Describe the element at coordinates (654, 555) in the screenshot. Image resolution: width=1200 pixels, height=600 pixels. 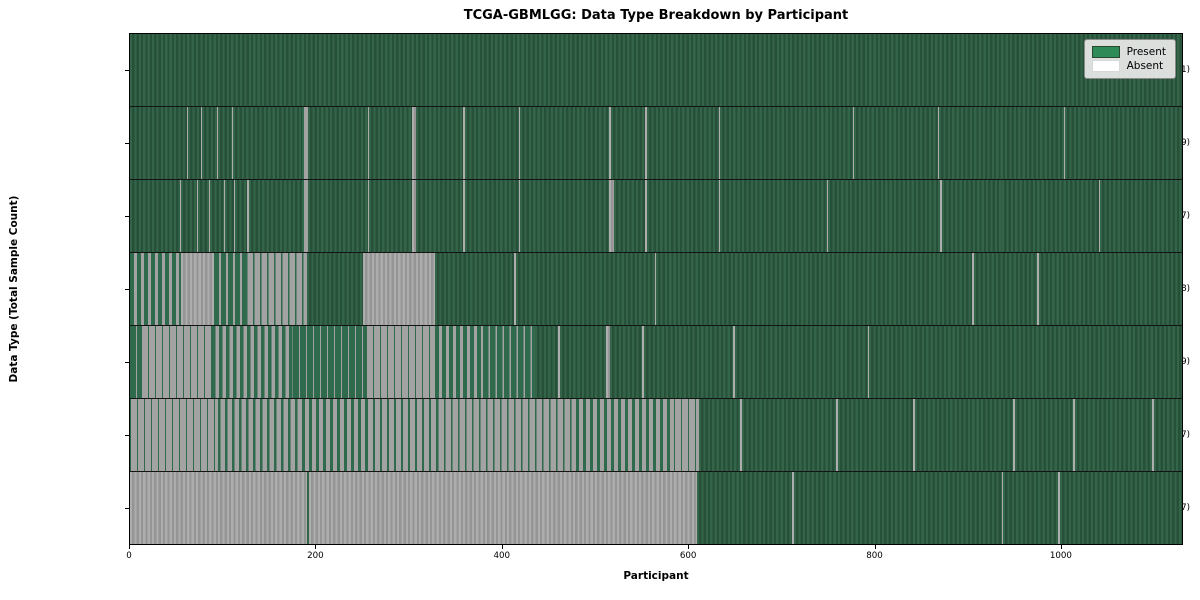
I see `x-tick-labels: 0 200 400 600 800 1000` at that location.